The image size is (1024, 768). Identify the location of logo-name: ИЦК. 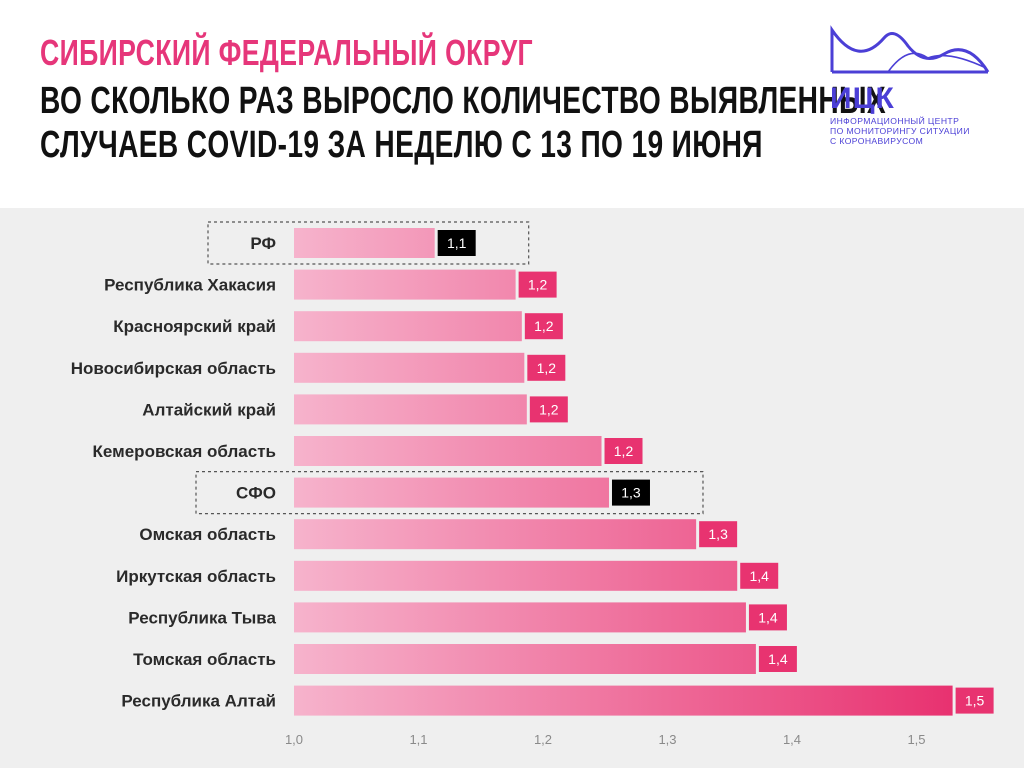
(862, 98).